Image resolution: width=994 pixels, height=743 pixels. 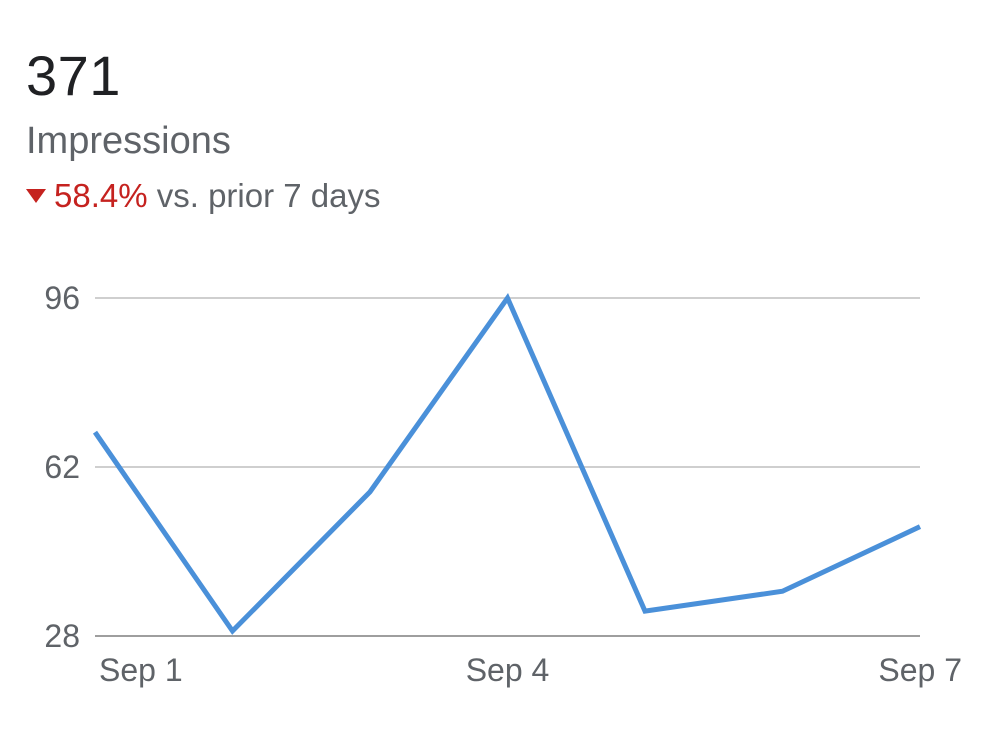 I want to click on x-tick-label: Sep 4, so click(x=508, y=670).